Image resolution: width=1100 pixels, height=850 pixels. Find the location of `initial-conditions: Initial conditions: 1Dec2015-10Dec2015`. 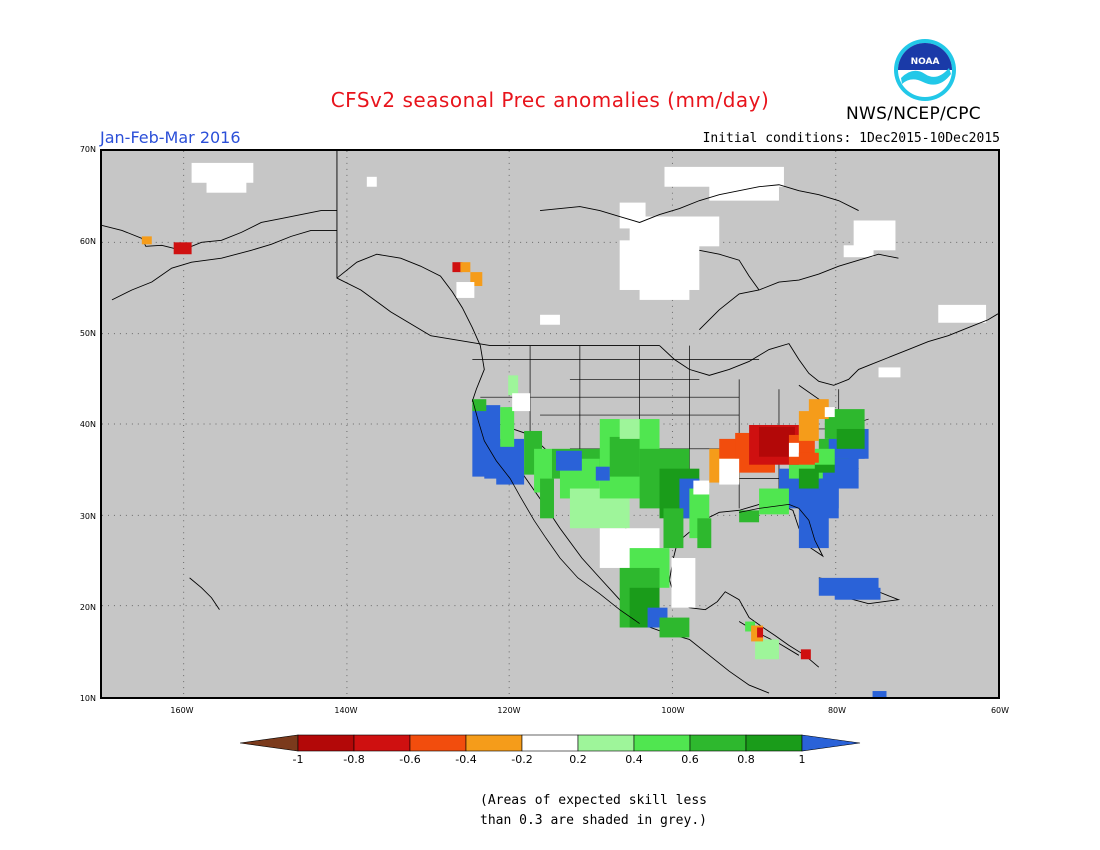

initial-conditions: Initial conditions: 1Dec2015-10Dec2015 is located at coordinates (851, 138).